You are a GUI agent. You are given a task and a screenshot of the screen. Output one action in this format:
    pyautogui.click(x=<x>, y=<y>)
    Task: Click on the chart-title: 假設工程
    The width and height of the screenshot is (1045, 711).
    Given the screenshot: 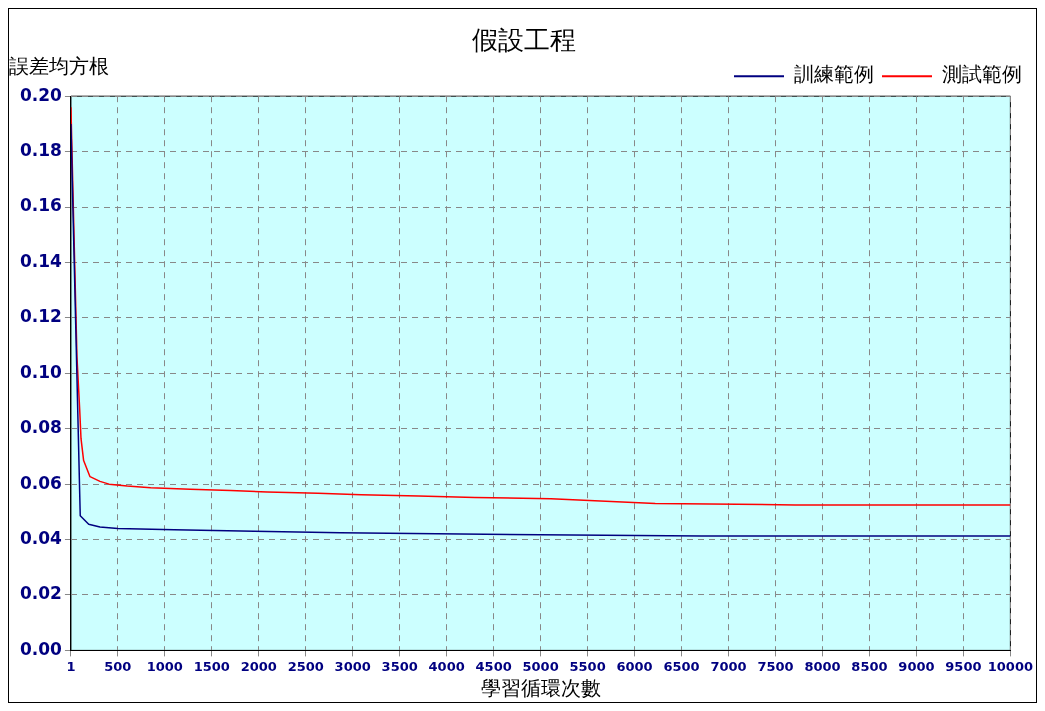 What is the action you would take?
    pyautogui.click(x=523, y=40)
    